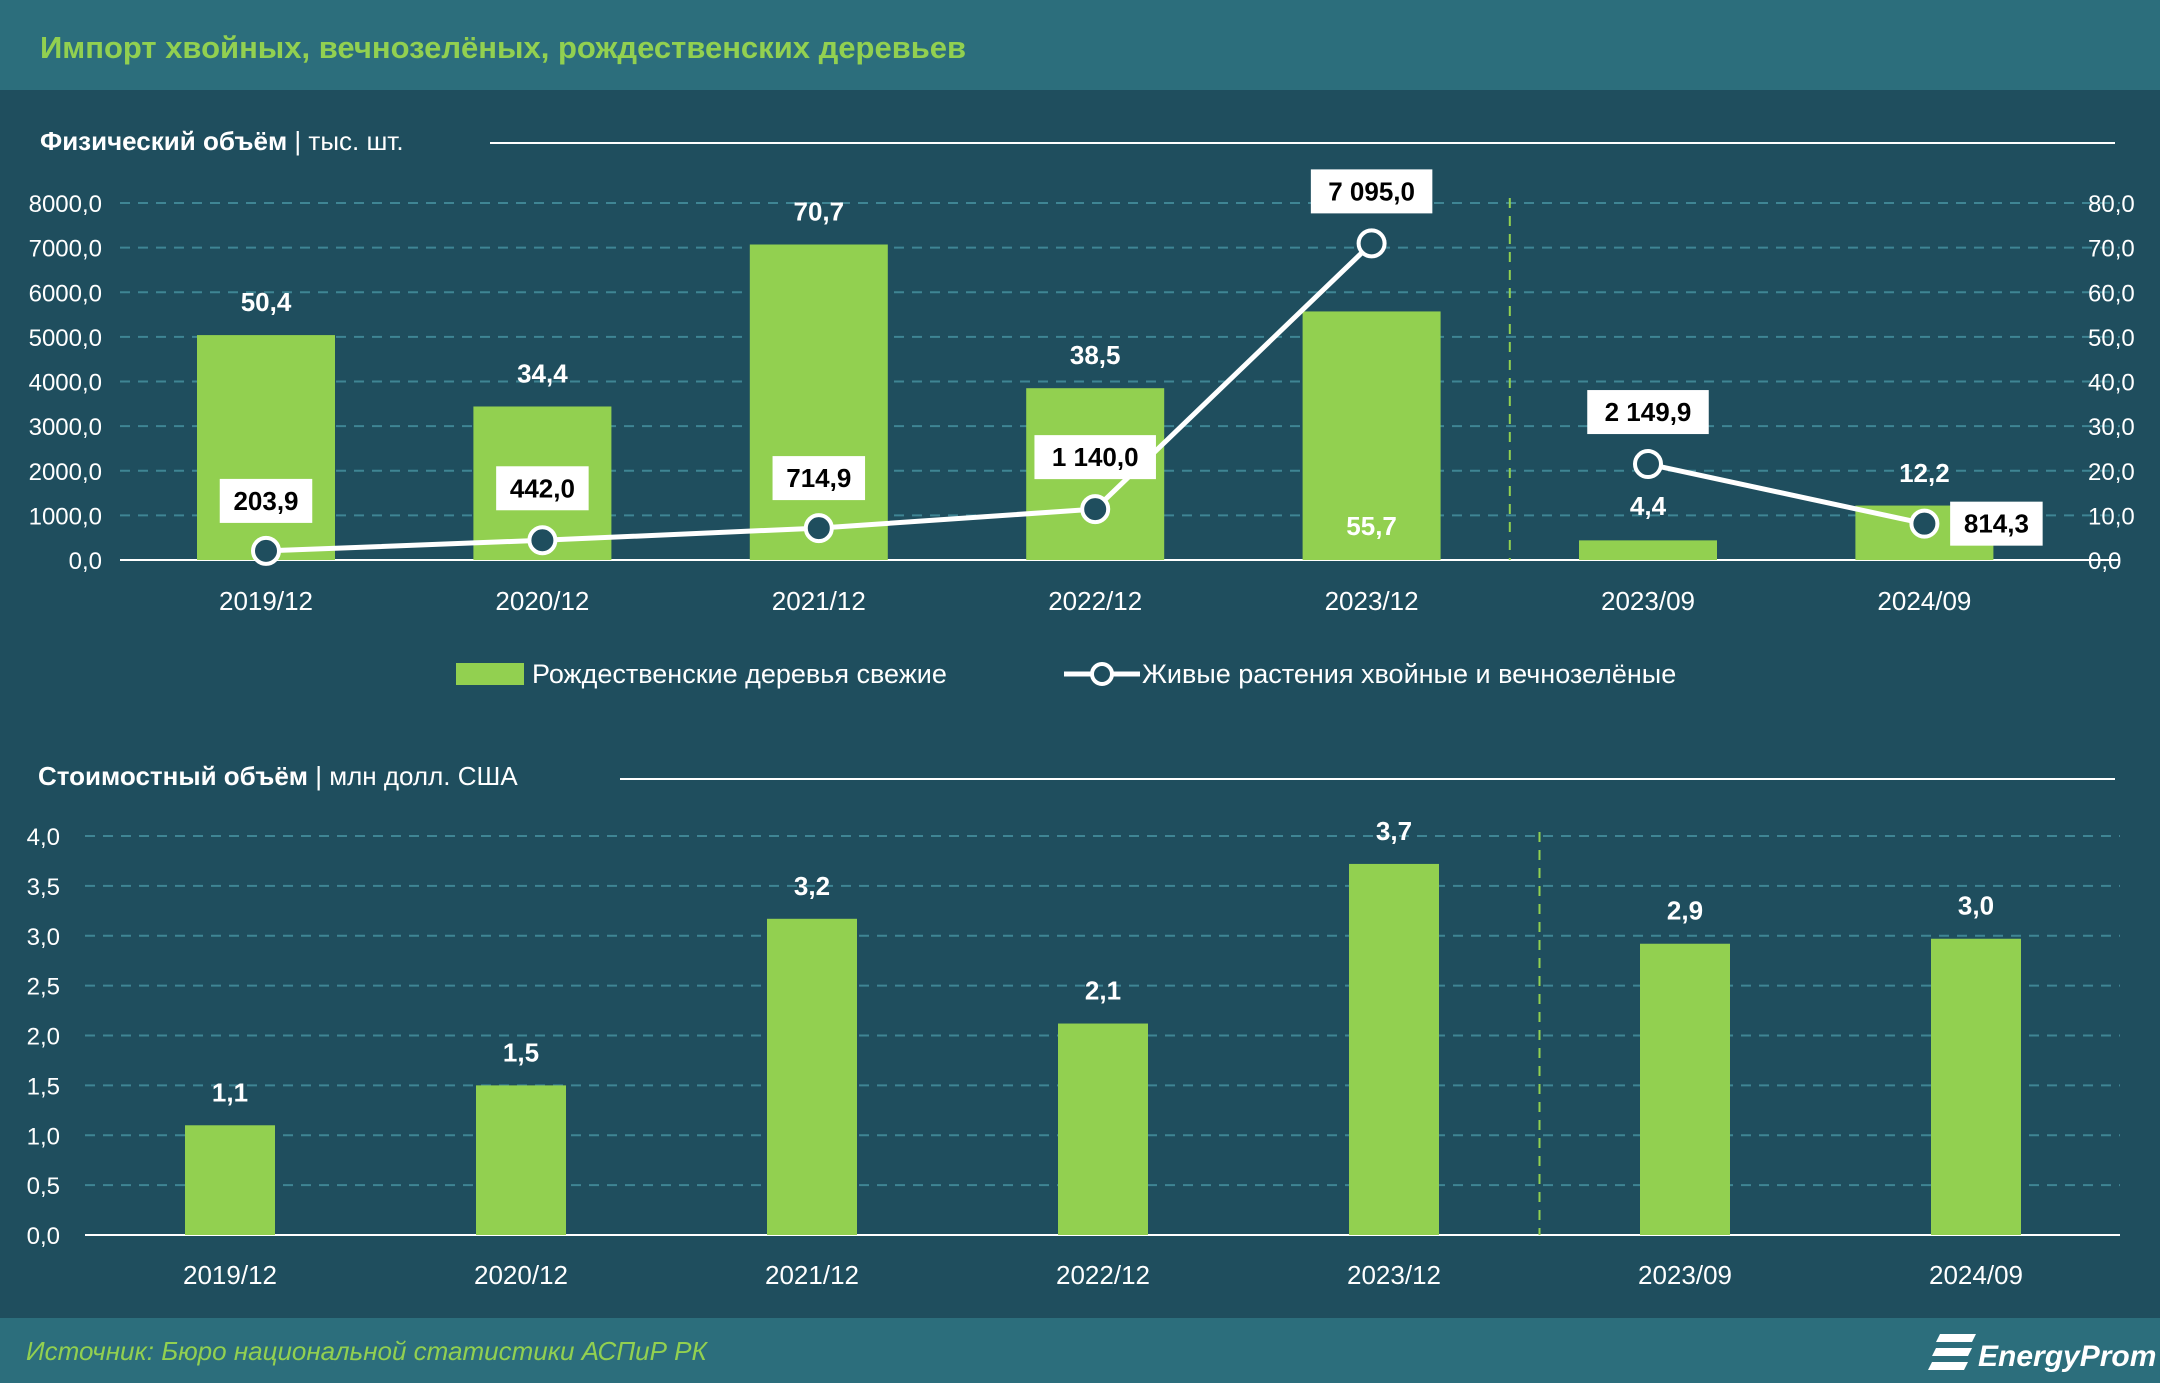 The width and height of the screenshot is (2160, 1383). What do you see at coordinates (297, 141) in the screenshot?
I see `chart1-title-sep: |` at bounding box center [297, 141].